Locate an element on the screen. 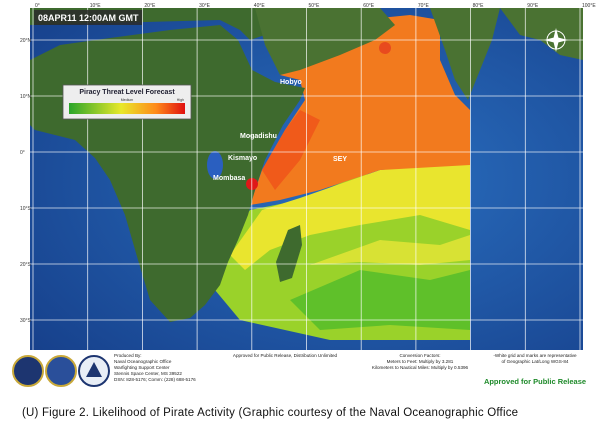  place-label: Kismayo is located at coordinates (242, 158).